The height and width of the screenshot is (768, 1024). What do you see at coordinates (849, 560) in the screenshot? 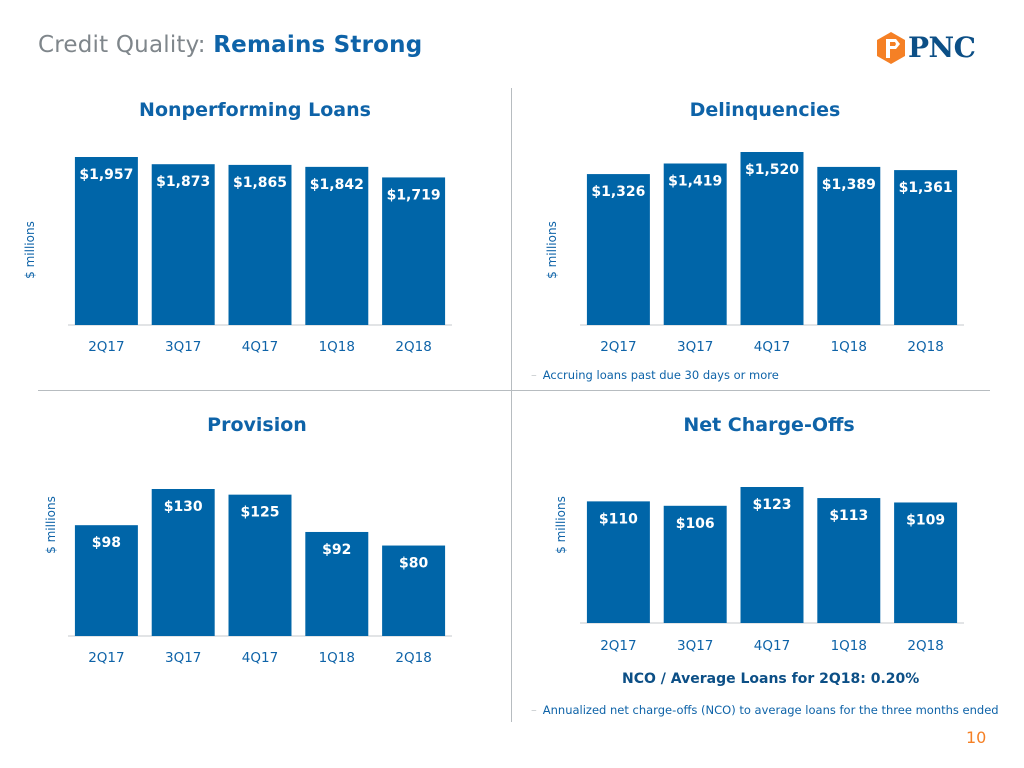
I see `bar-net-charge-offs-1q18` at bounding box center [849, 560].